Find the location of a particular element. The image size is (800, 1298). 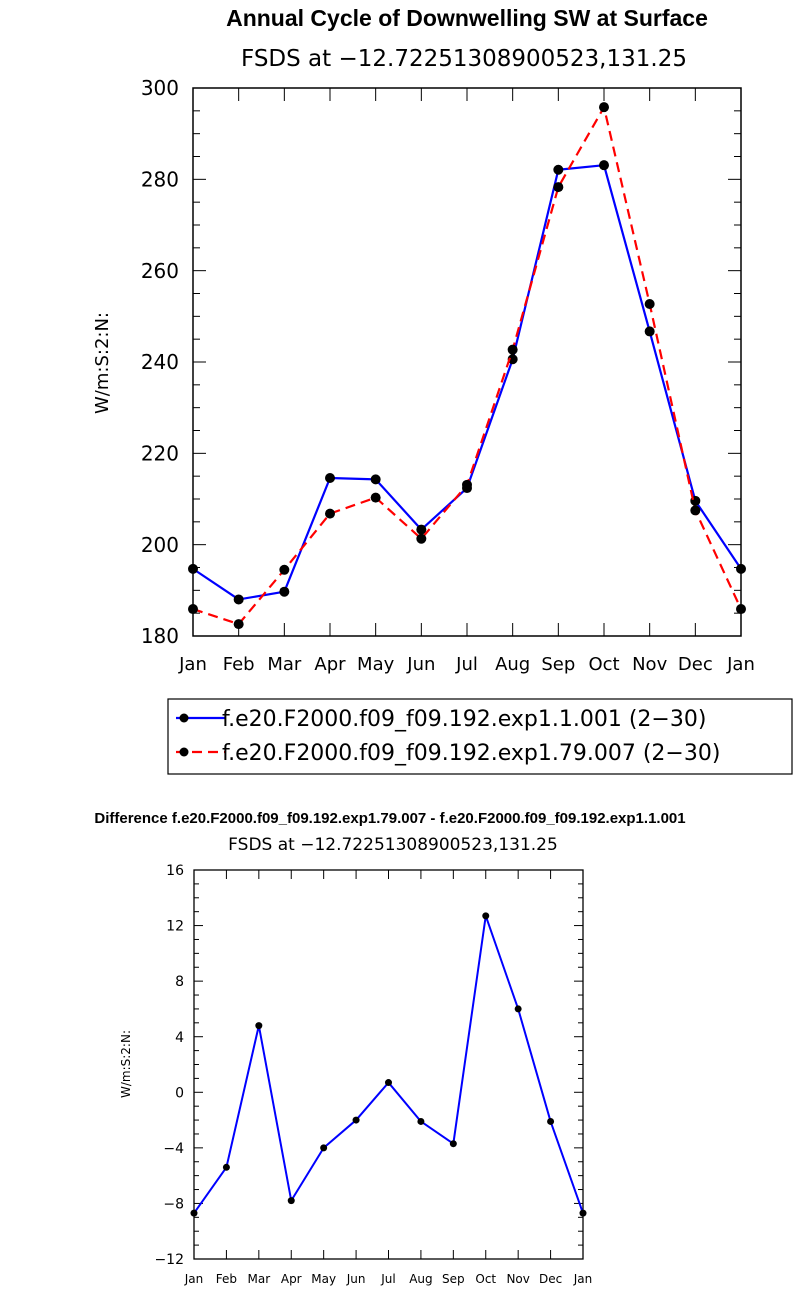

chart2-series-group is located at coordinates (388, 1064).